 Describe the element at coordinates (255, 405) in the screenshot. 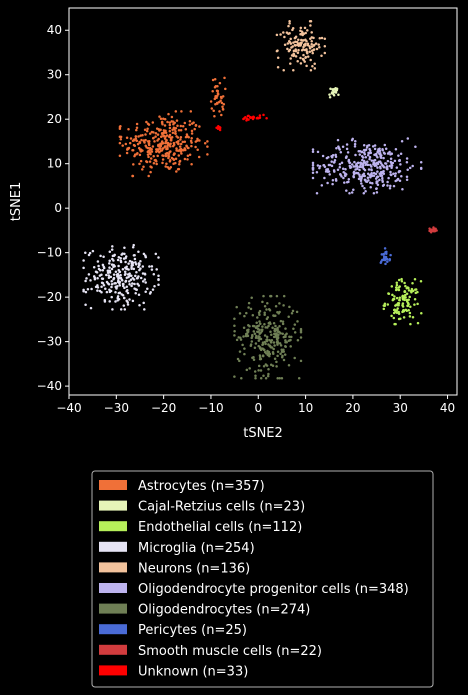

I see `x-axis: −40 −30 −20 −10 0 10 20 30 40` at that location.